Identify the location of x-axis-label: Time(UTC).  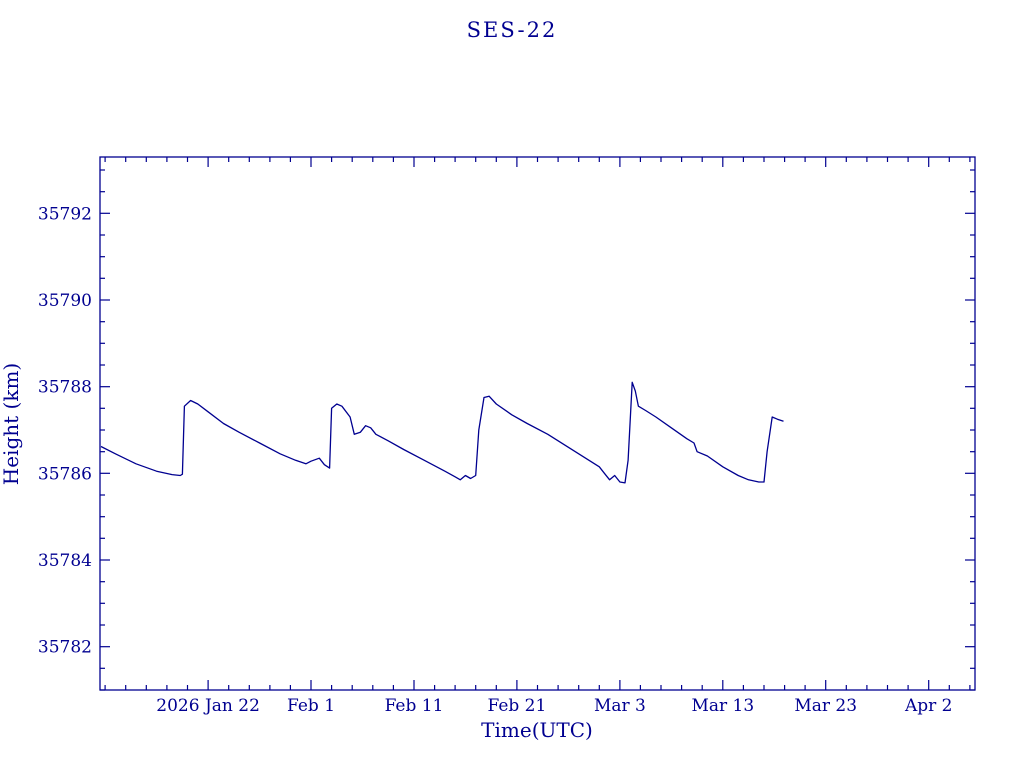
(537, 730).